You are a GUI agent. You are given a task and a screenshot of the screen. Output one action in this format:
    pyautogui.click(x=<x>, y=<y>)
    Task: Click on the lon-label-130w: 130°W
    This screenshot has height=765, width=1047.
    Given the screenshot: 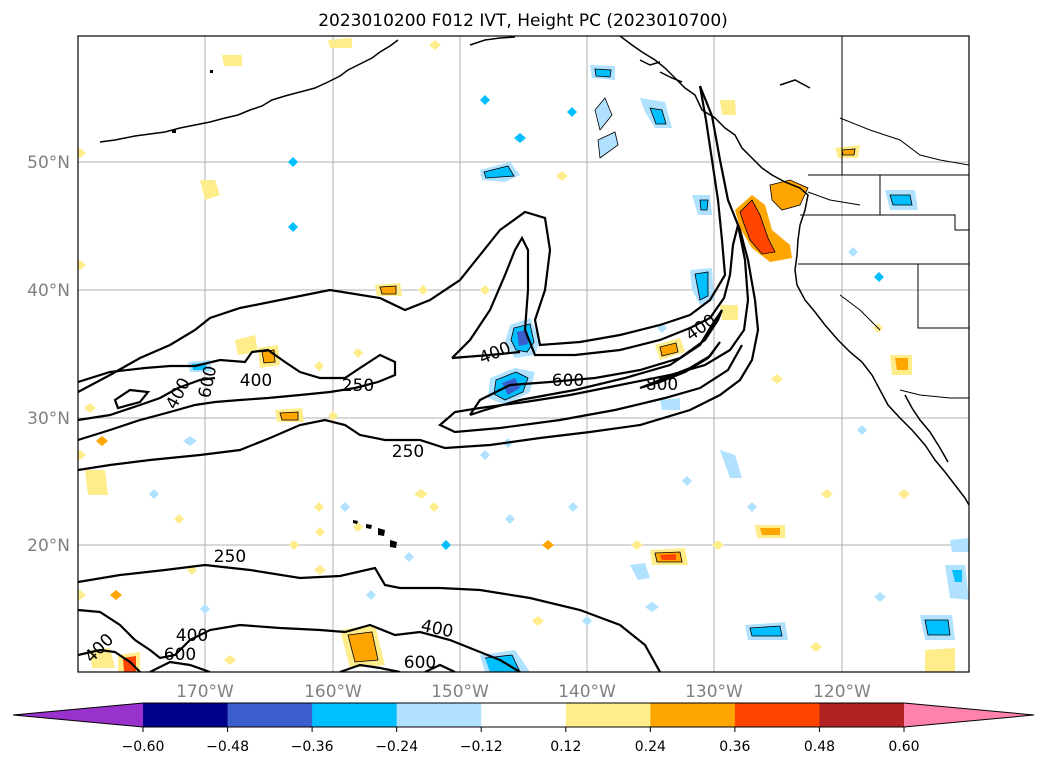 What is the action you would take?
    pyautogui.click(x=714, y=692)
    